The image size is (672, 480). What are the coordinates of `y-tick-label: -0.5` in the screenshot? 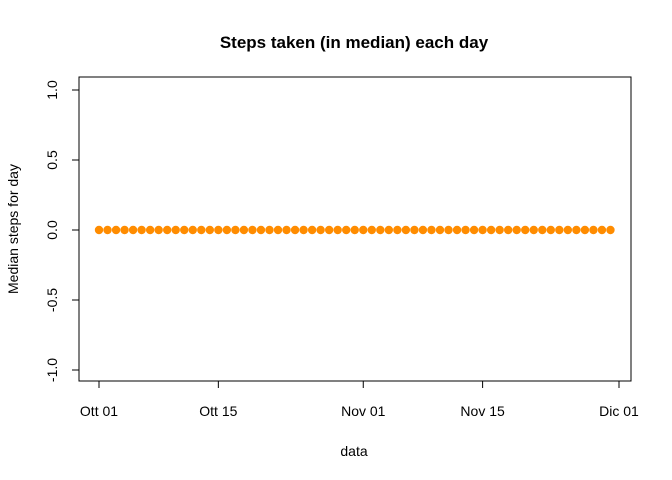 It's located at (52, 300).